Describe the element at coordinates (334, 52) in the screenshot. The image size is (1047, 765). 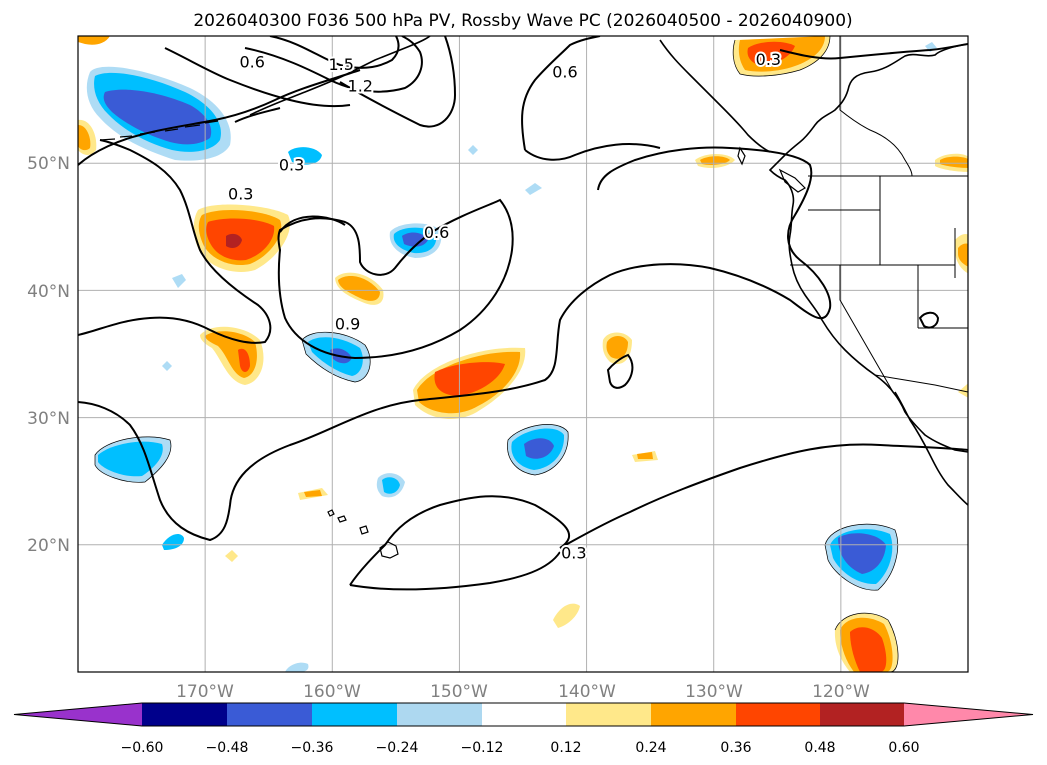
I see `contour-1.5` at that location.